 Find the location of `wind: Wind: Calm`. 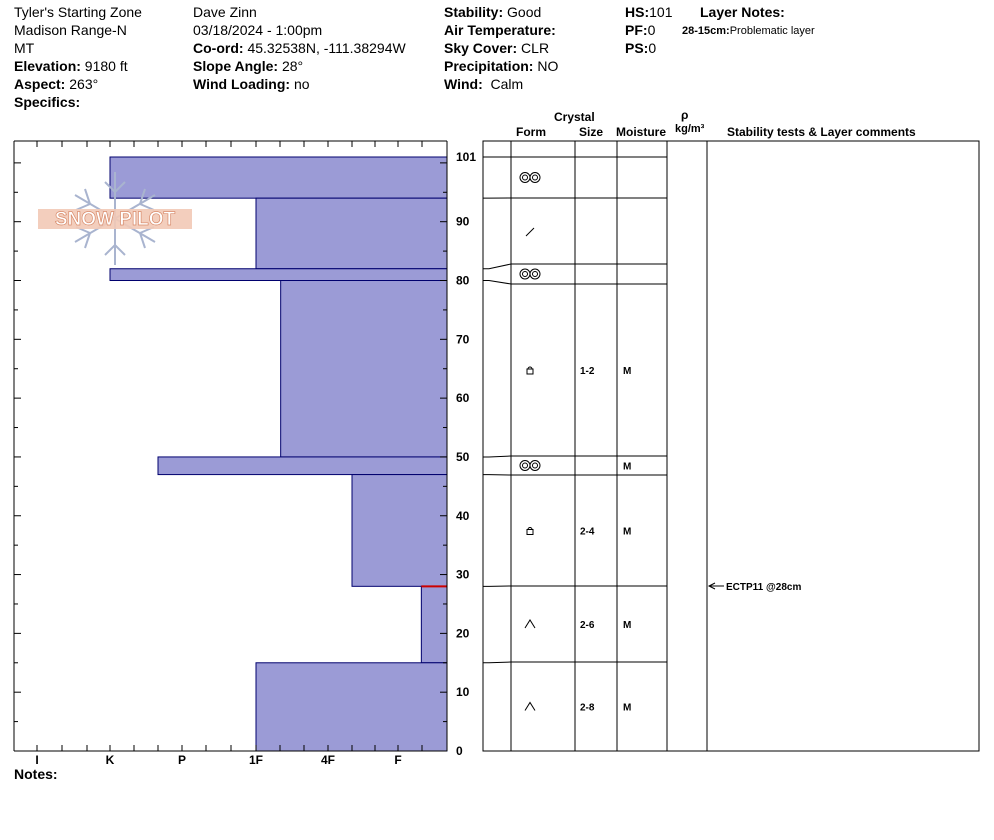

wind: Wind: Calm is located at coordinates (484, 84).